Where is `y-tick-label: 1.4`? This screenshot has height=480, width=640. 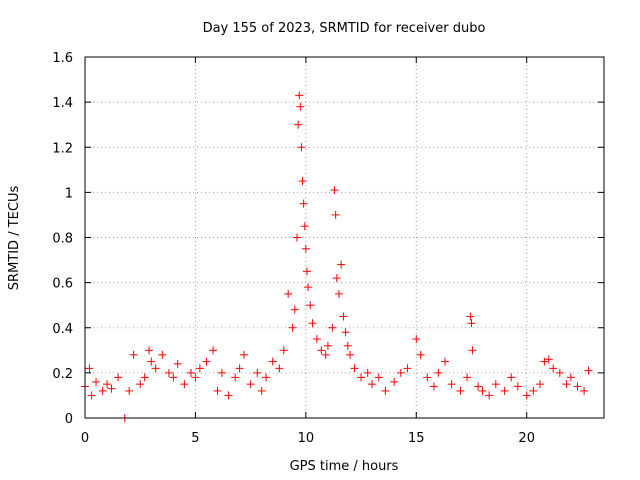
y-tick-label: 1.4 is located at coordinates (62, 103).